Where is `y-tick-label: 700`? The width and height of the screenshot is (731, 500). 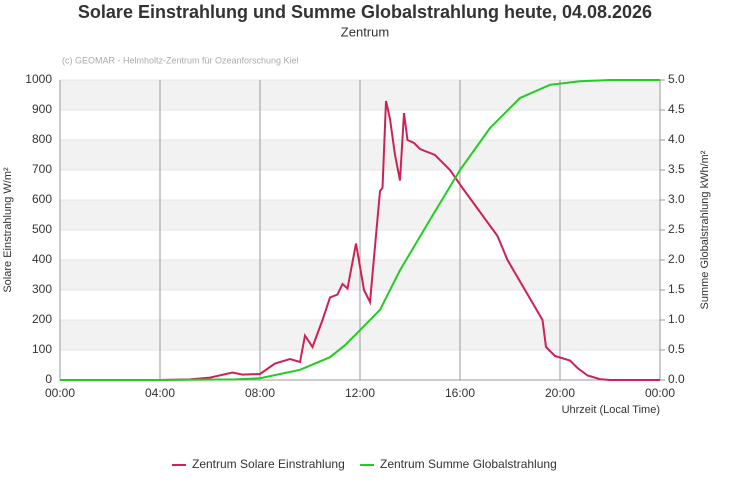
y-tick-label: 700 is located at coordinates (42, 169).